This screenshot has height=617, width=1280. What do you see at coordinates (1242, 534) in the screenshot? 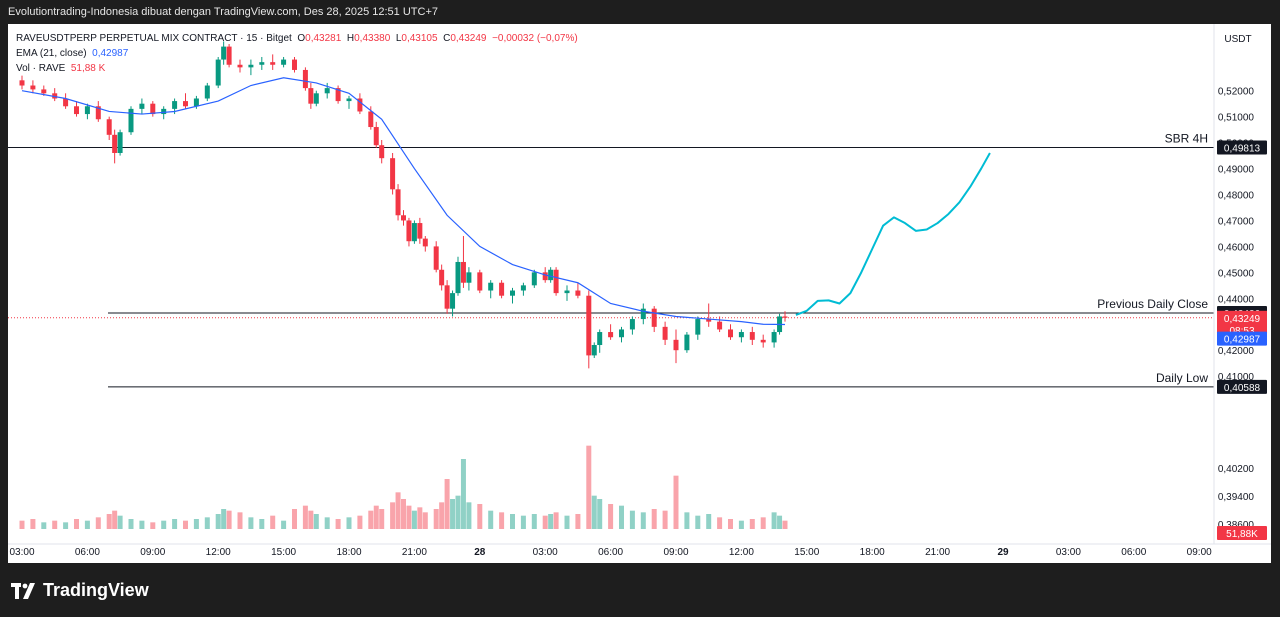
I see `volume-value-tag: 51,88K` at bounding box center [1242, 534].